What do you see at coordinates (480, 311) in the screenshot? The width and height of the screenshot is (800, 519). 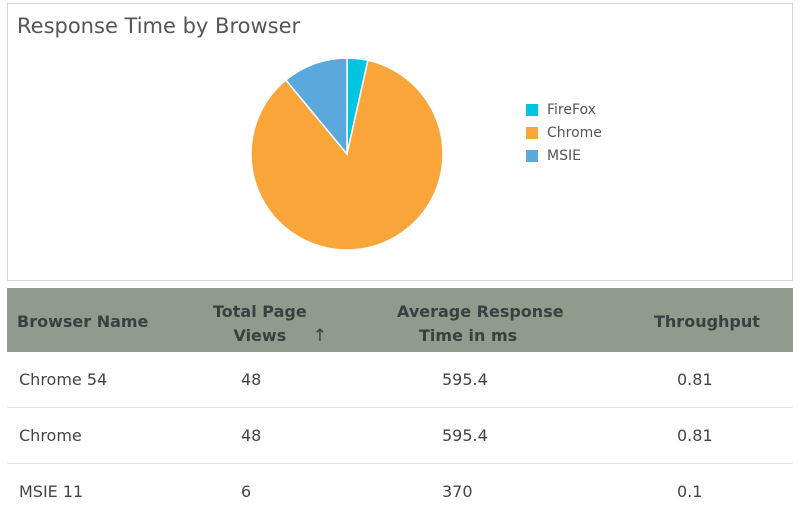 I see `header-response-line1: Average Response` at bounding box center [480, 311].